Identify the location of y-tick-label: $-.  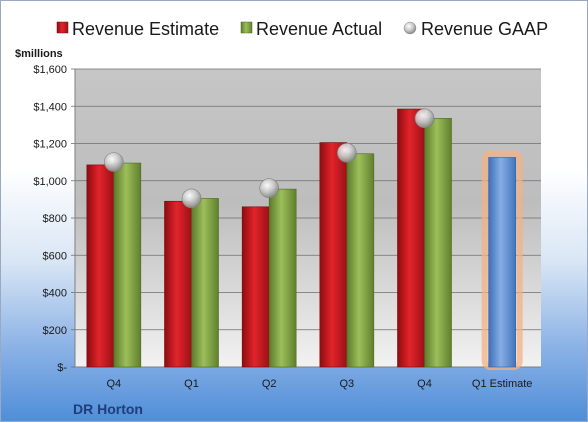
(62, 368).